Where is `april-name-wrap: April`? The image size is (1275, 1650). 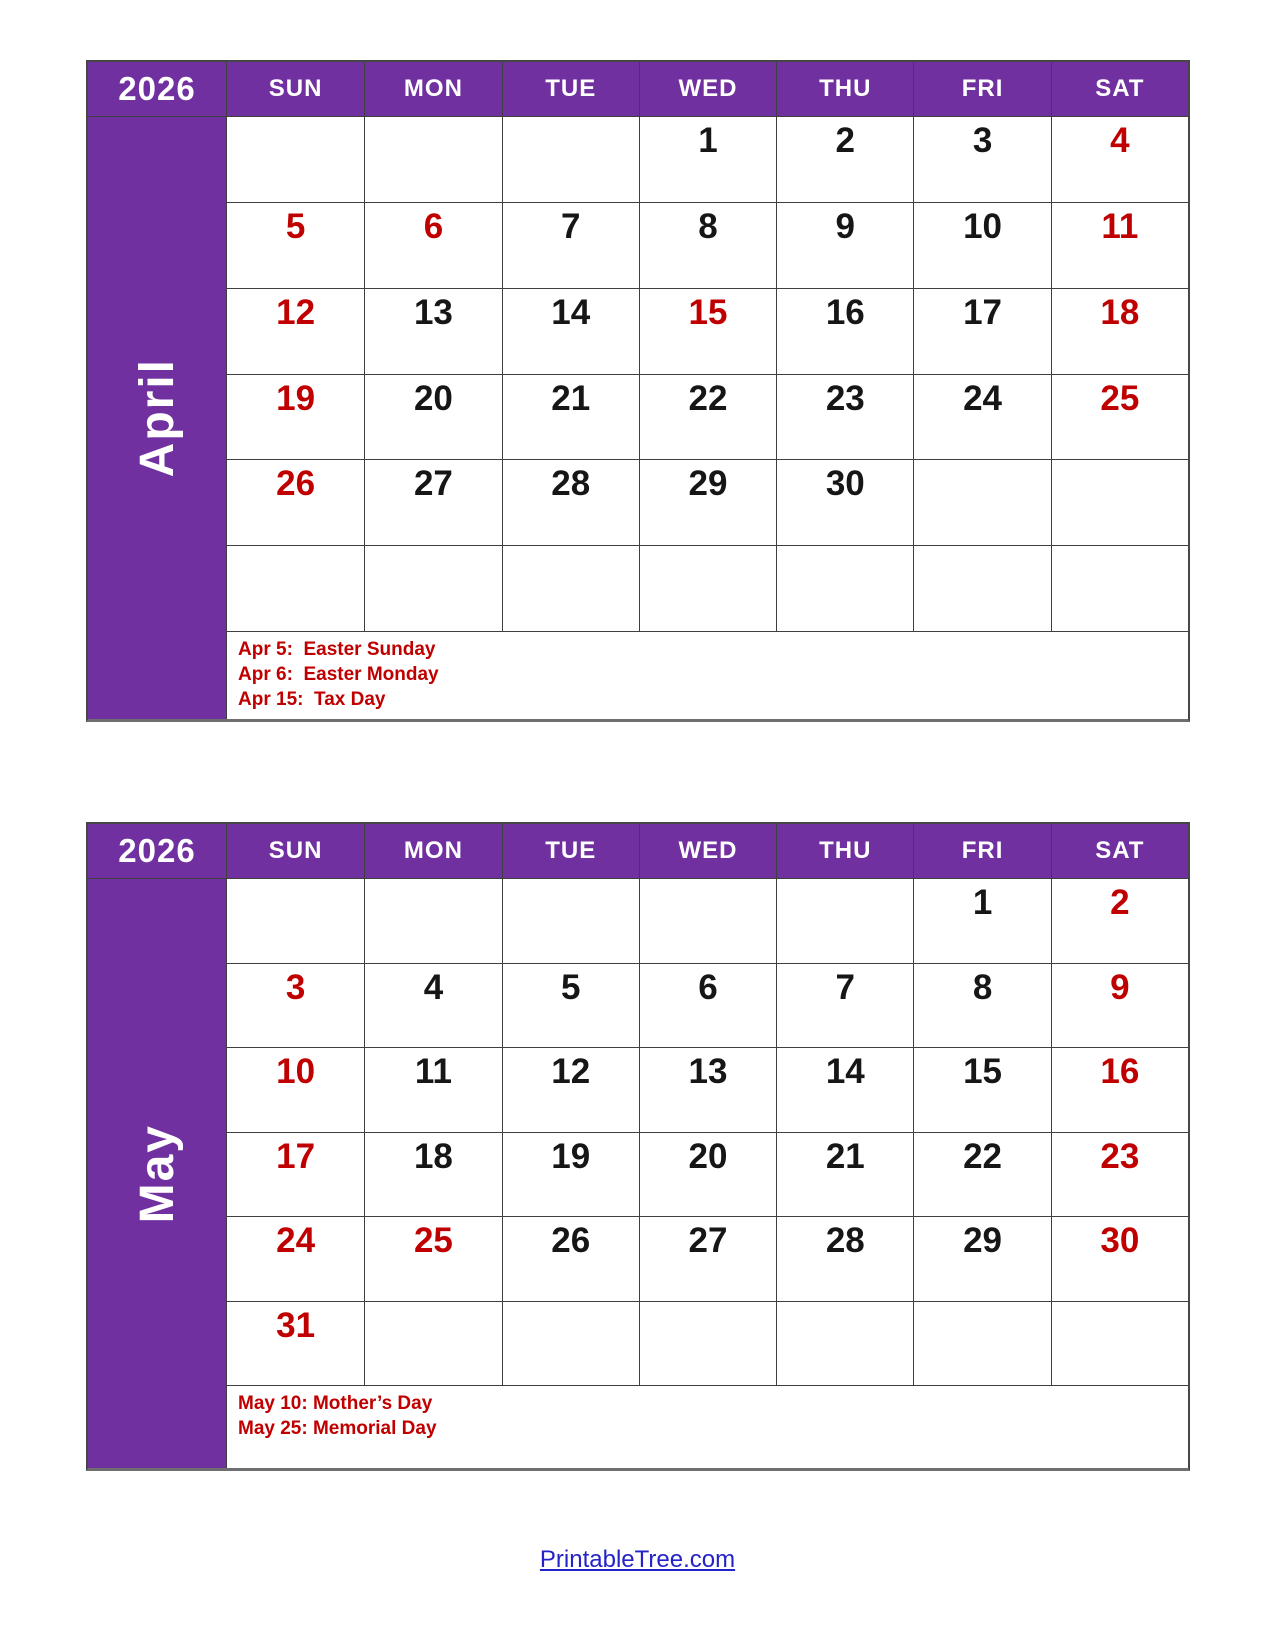 april-name-wrap: April is located at coordinates (157, 418).